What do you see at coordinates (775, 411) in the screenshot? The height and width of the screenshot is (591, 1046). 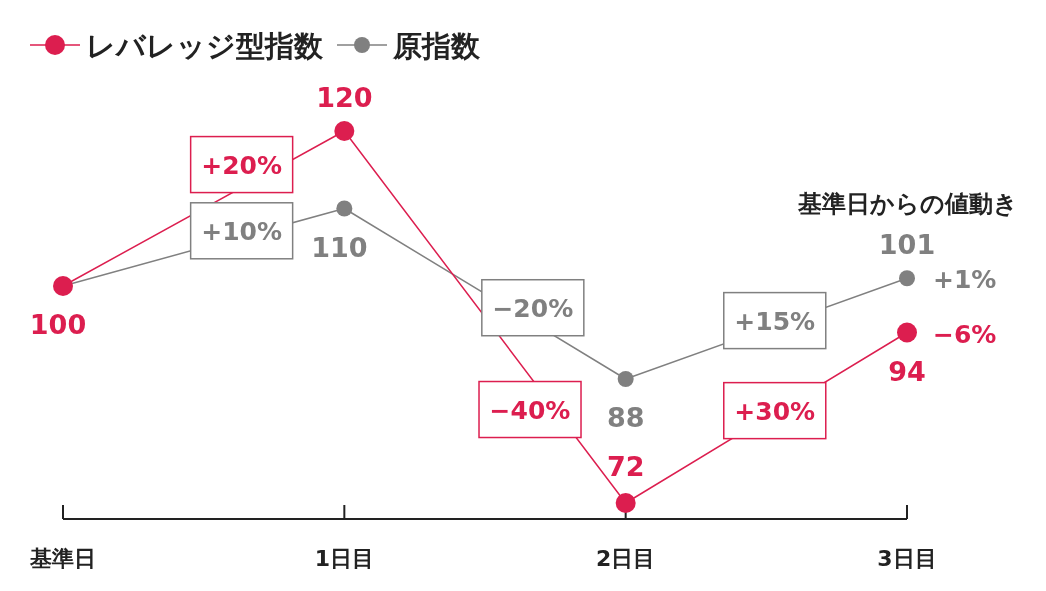 I see `annotation: +30%` at bounding box center [775, 411].